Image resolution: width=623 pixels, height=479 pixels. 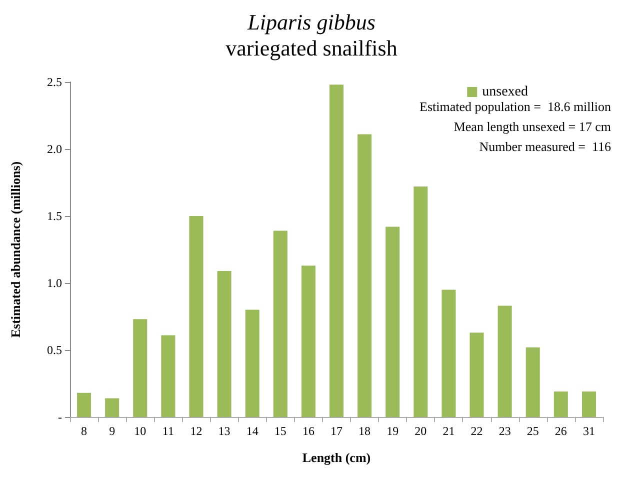 What do you see at coordinates (112, 431) in the screenshot?
I see `x-tick-label: 9` at bounding box center [112, 431].